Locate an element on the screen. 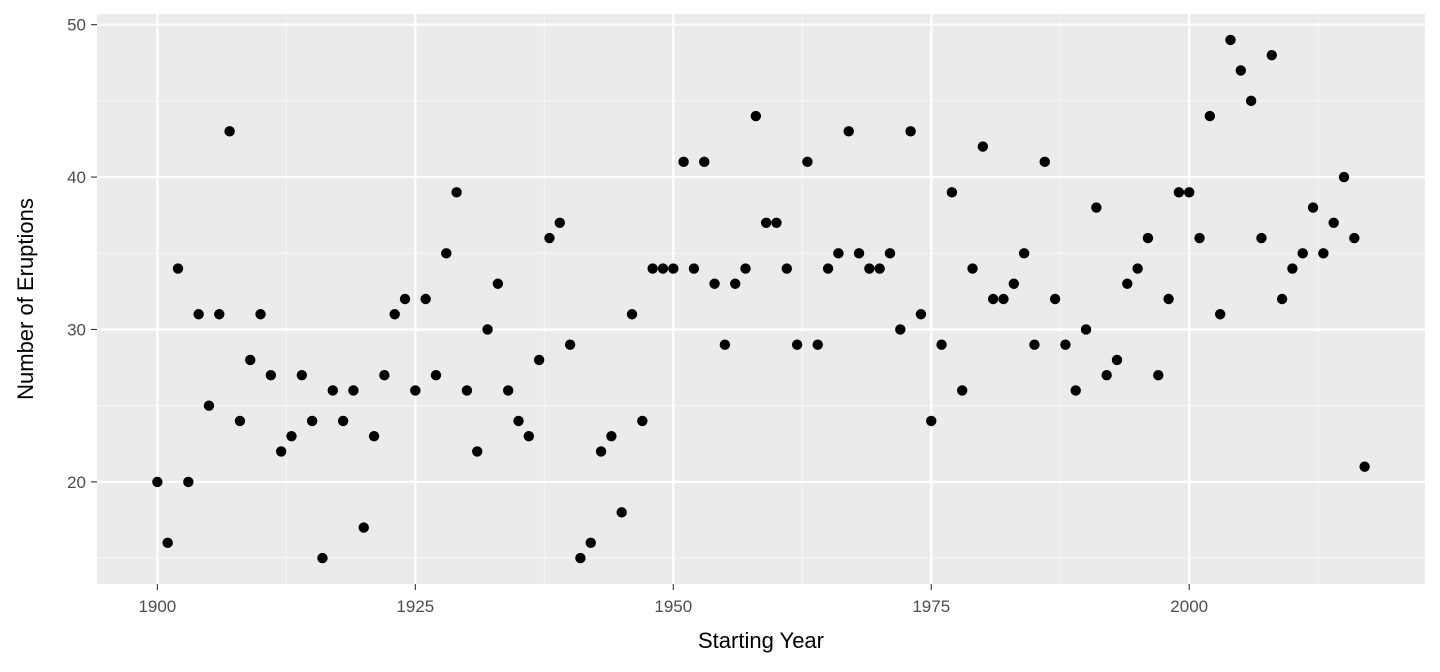  y-tick-label: 20 is located at coordinates (76, 482).